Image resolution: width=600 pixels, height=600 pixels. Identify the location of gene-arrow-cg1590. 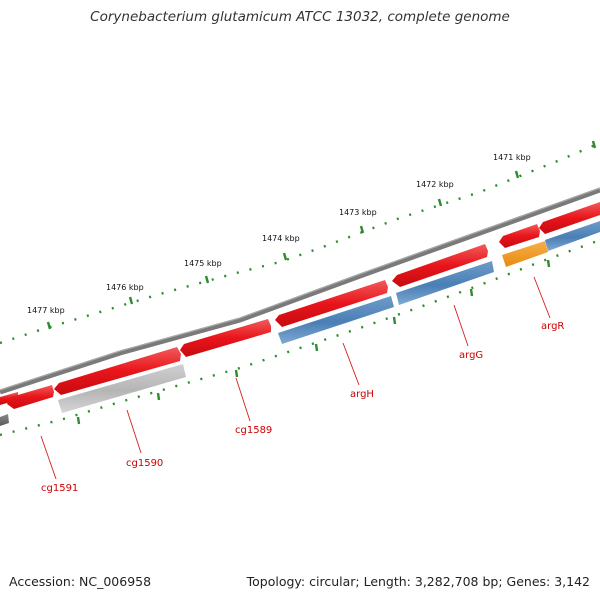
(122, 388).